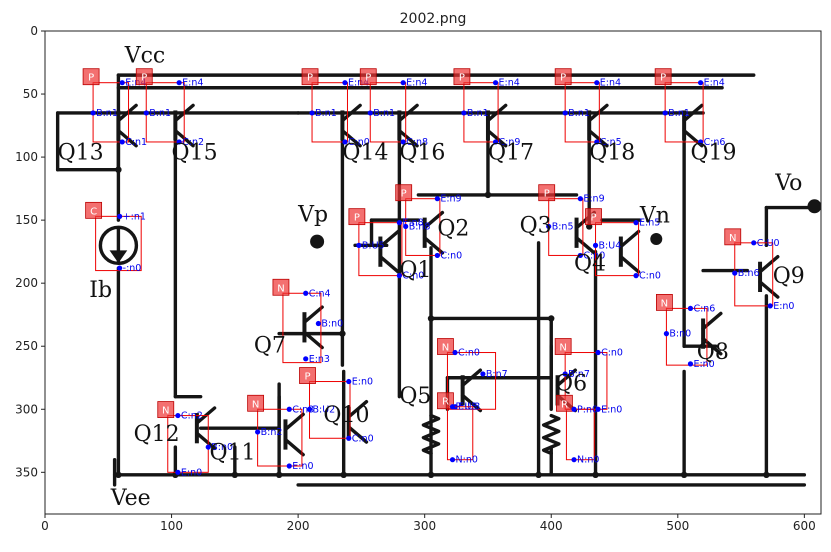  Describe the element at coordinates (26, 157) in the screenshot. I see `y-tick-label: 100` at that location.